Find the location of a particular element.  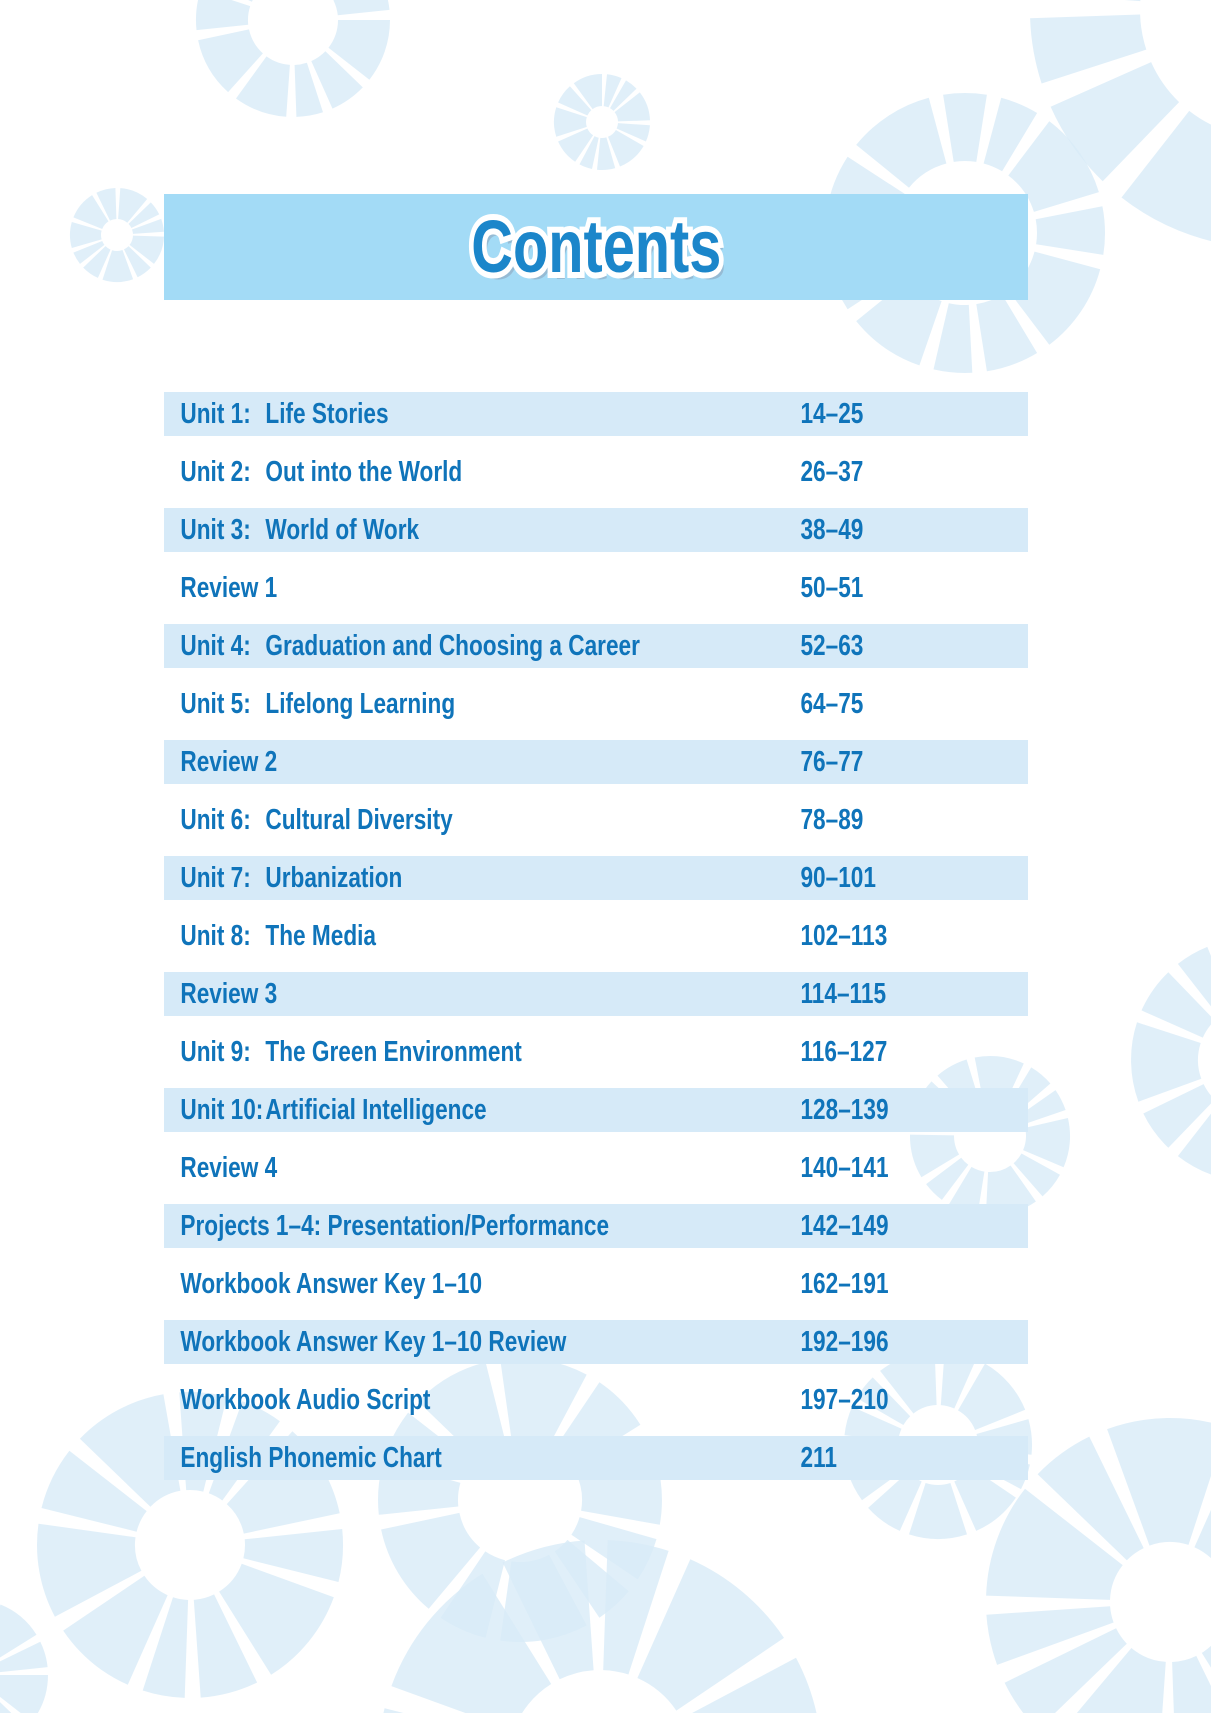

toc-row-pages: 102–113 is located at coordinates (844, 936).